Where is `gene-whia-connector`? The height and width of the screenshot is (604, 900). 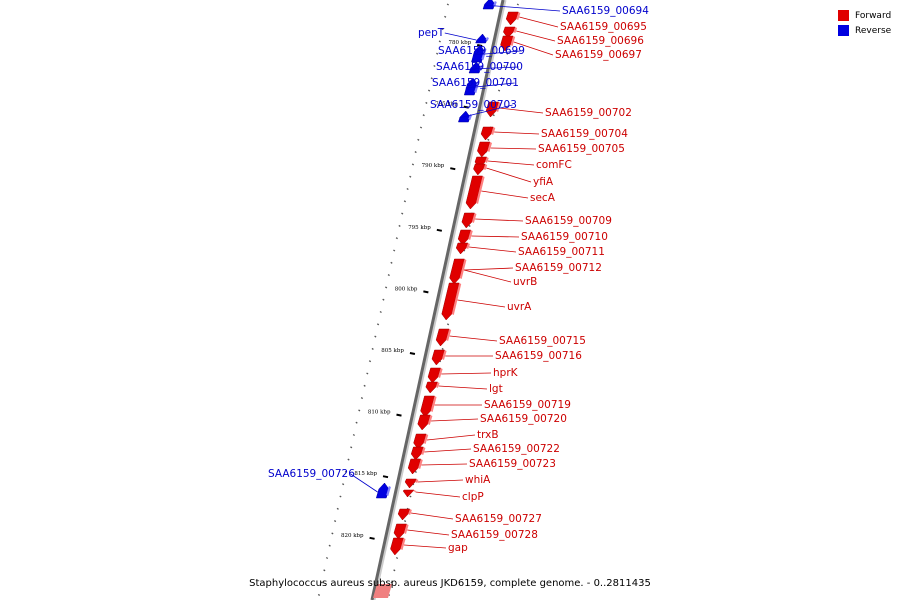 gene-whia-connector is located at coordinates (440, 481).